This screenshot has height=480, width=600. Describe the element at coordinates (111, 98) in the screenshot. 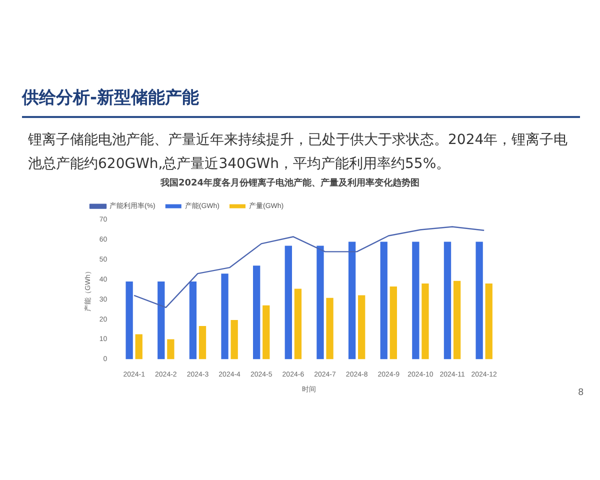

I see `text: 供给分析-新型储能产能` at that location.